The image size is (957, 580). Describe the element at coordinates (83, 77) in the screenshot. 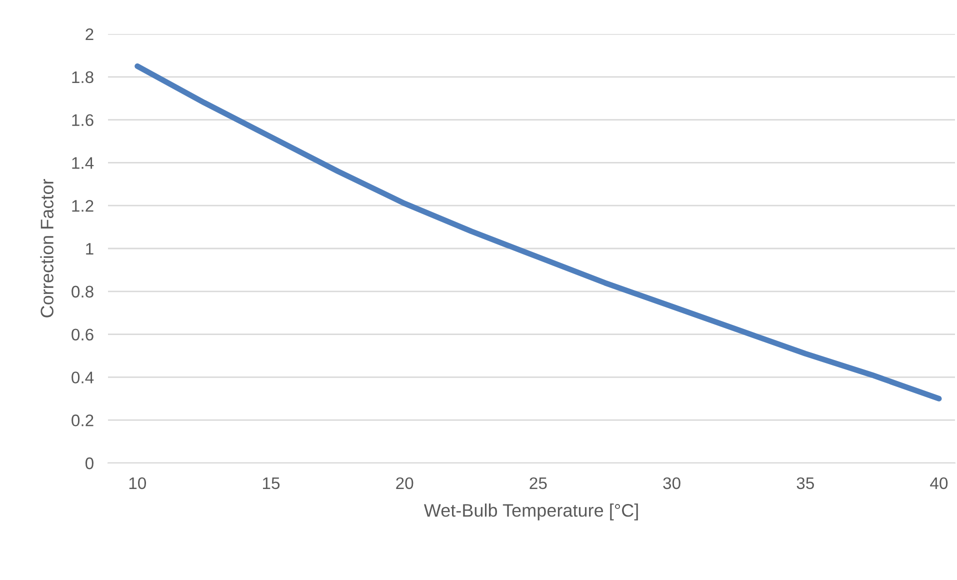

I see `y-tick-label: 1.8` at that location.